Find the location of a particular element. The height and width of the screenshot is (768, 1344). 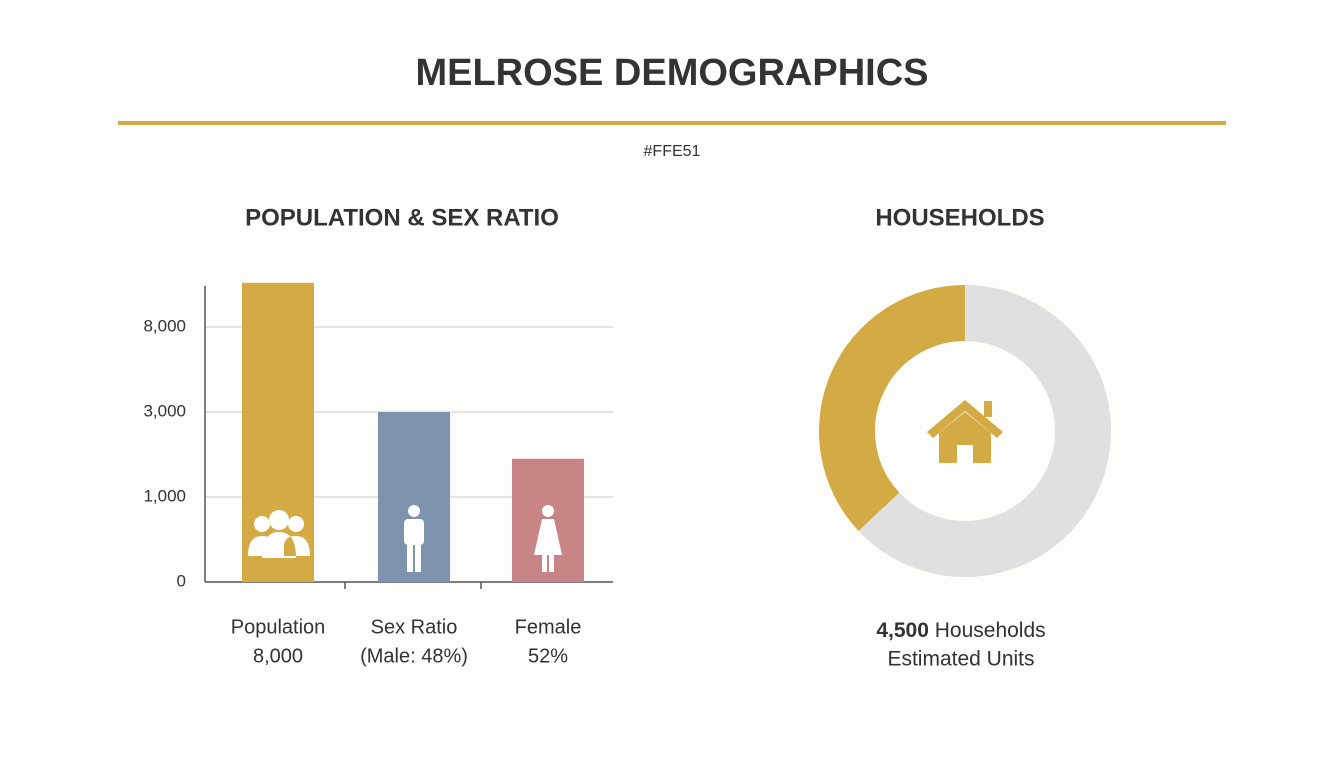

male-icon is located at coordinates (414, 538).